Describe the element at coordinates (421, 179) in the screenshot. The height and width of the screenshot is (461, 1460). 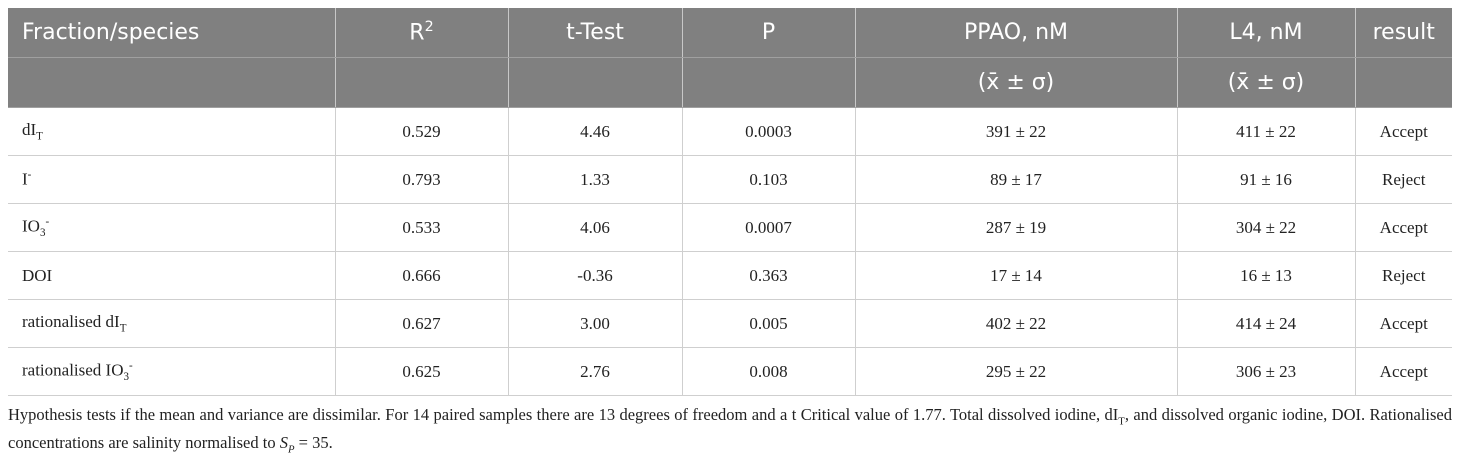
I see `table-cell: 0.793` at that location.